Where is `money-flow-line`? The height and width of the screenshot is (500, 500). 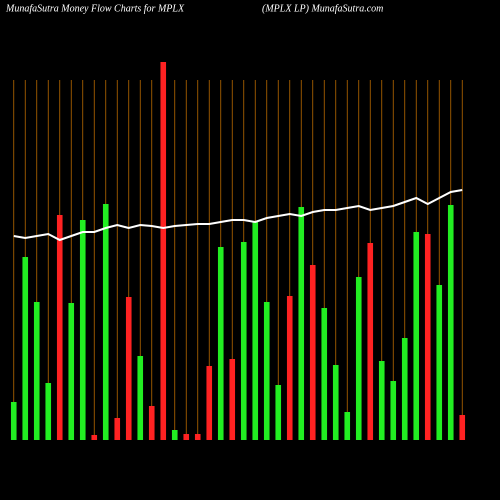
money-flow-line is located at coordinates (238, 215).